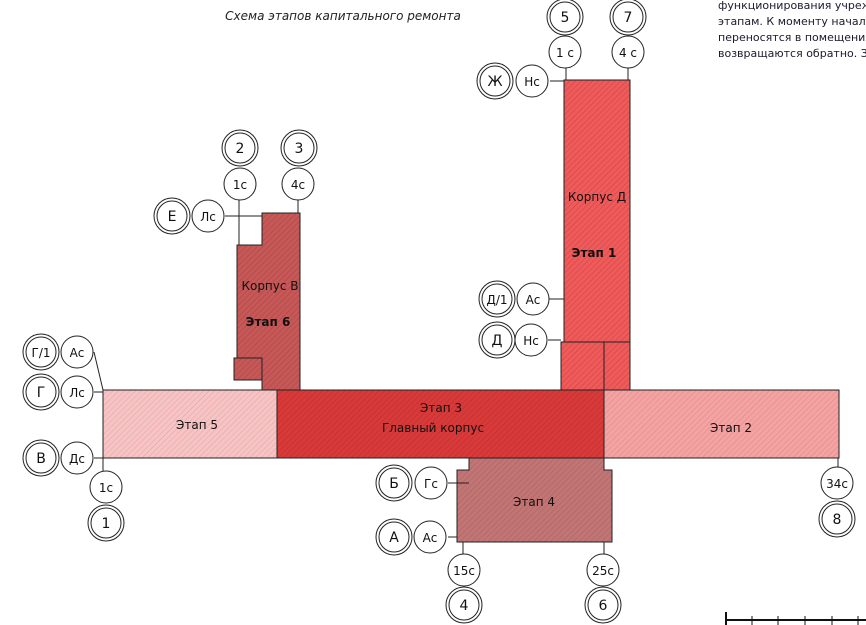 The image size is (866, 625). I want to click on axis-row-code-ds-v: Дс, so click(77, 458).